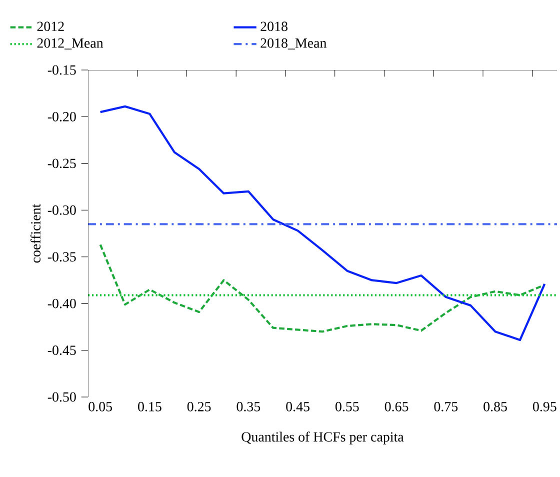 The image size is (560, 477). I want to click on x-axis-title: Quantiles of HCFs per capita, so click(323, 438).